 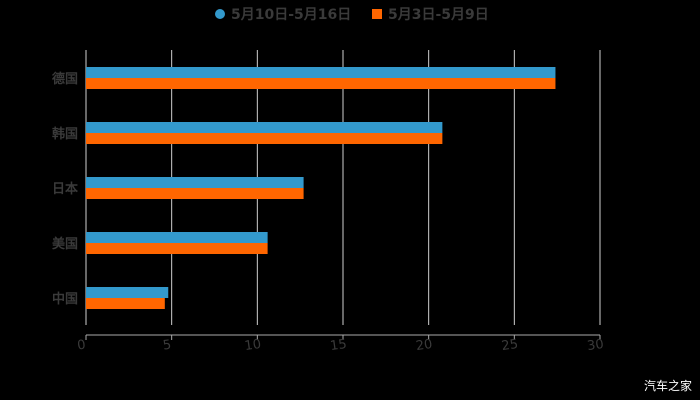 What do you see at coordinates (65, 189) in the screenshot?
I see `y-category-label: 日本` at bounding box center [65, 189].